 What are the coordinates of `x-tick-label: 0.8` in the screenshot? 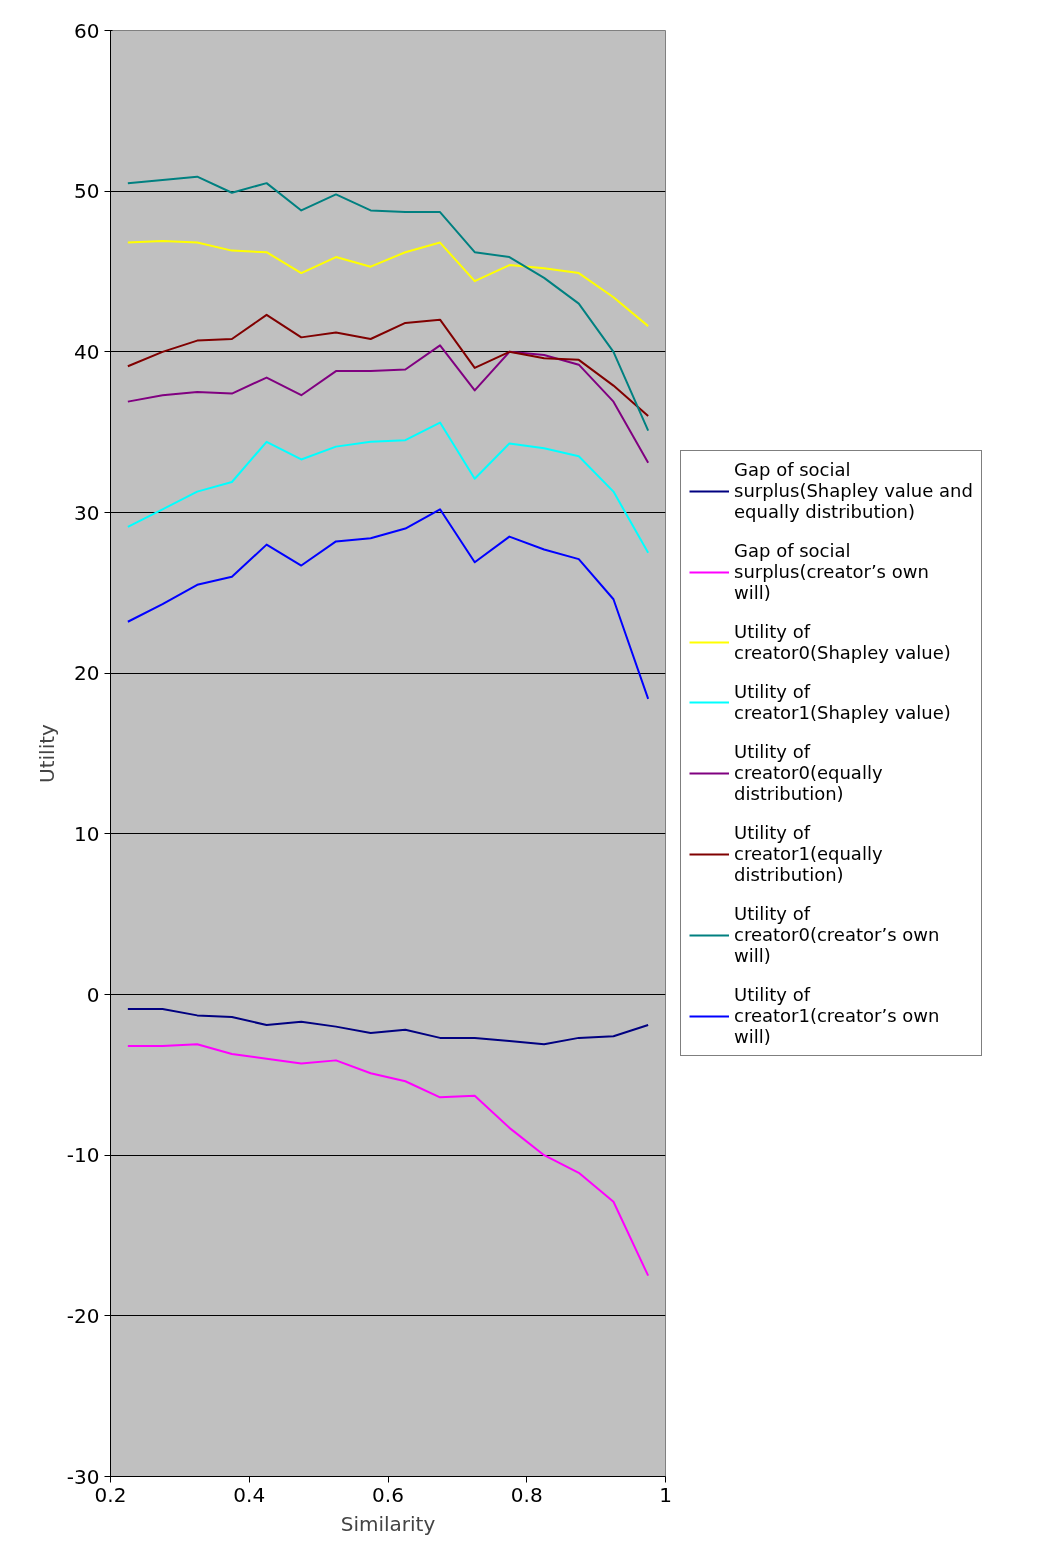 It's located at (526, 1494).